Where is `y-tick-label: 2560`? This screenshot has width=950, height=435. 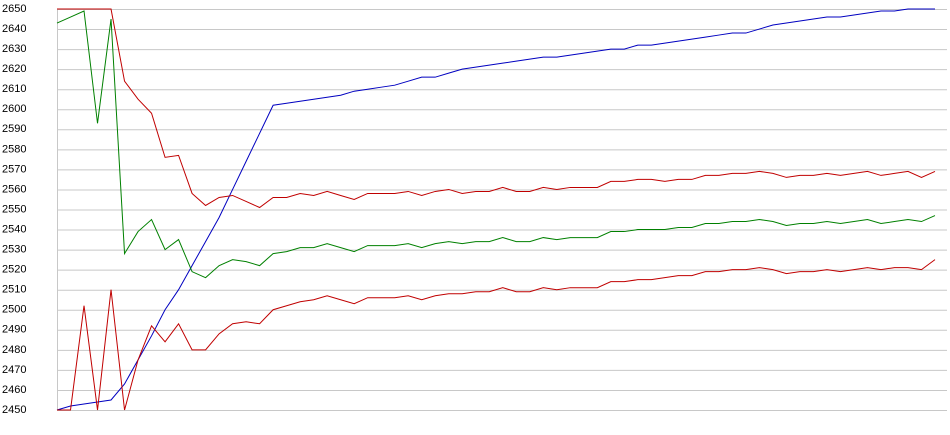 y-tick-label: 2560 is located at coordinates (14, 189).